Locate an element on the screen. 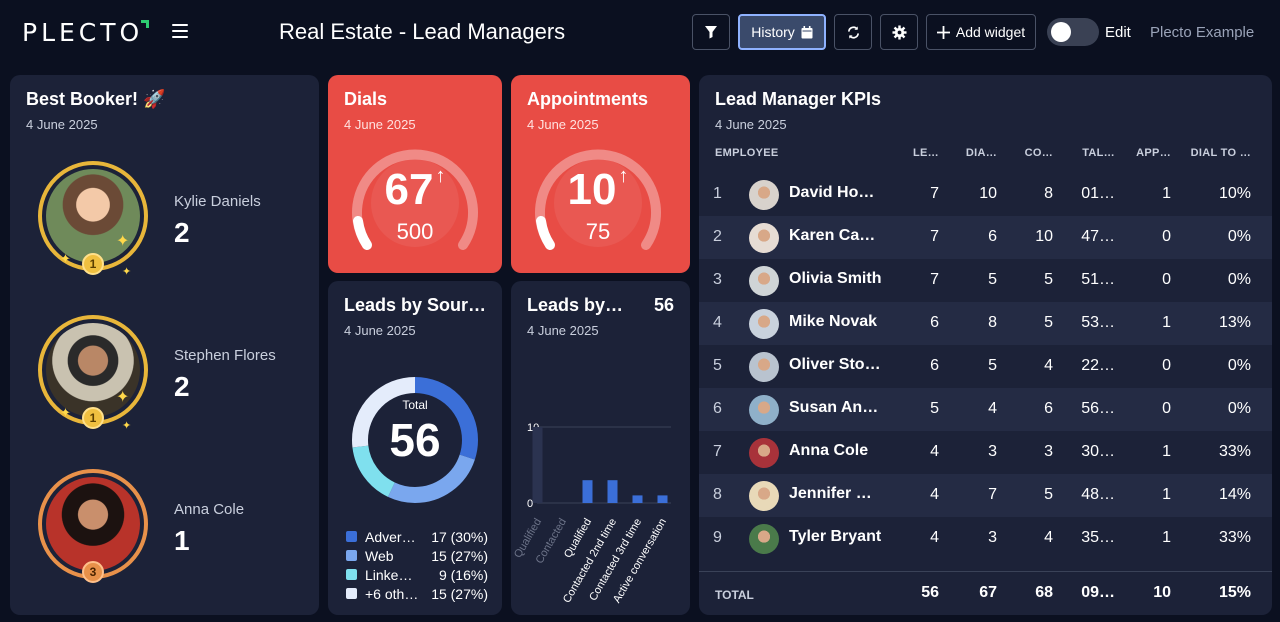 The width and height of the screenshot is (1280, 622). rank-badge: 1 is located at coordinates (93, 418).